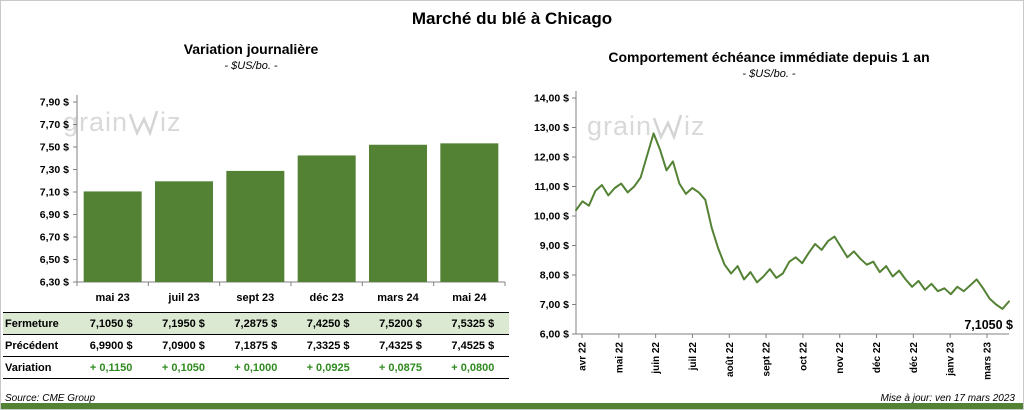 The image size is (1024, 410). What do you see at coordinates (988, 361) in the screenshot?
I see `line-x-tick-label: mars 23` at bounding box center [988, 361].